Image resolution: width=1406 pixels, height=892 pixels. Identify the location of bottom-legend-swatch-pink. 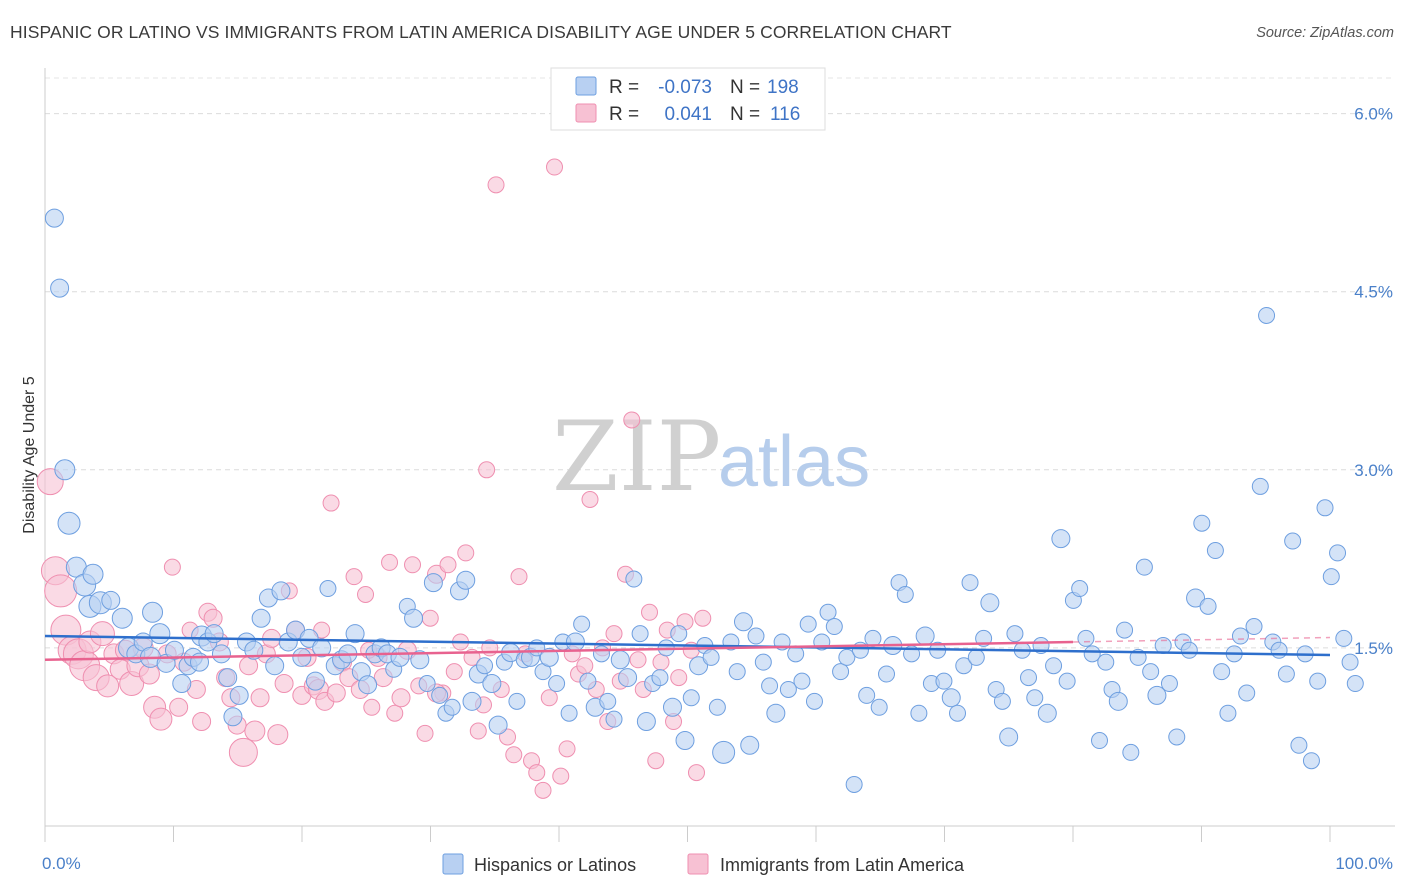
(698, 864).